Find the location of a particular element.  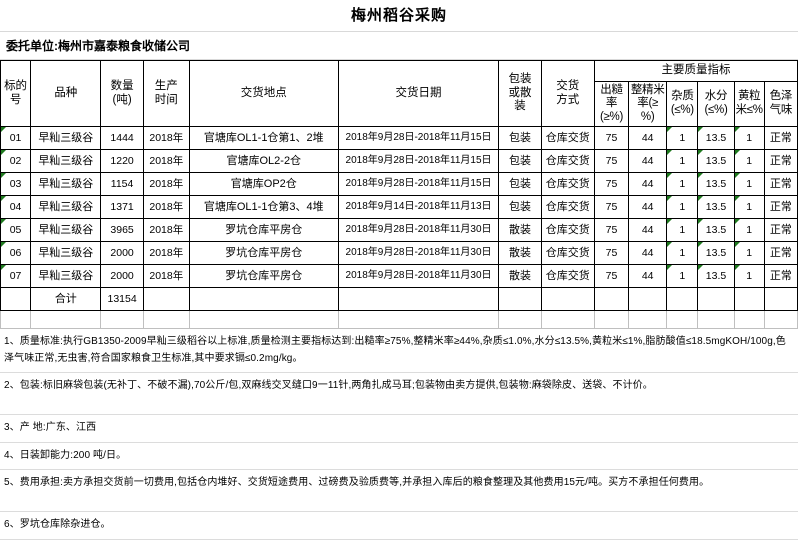

entrust-unit-row: 委托单位: 梅州市嘉泰粮食收储公司 is located at coordinates (399, 46).